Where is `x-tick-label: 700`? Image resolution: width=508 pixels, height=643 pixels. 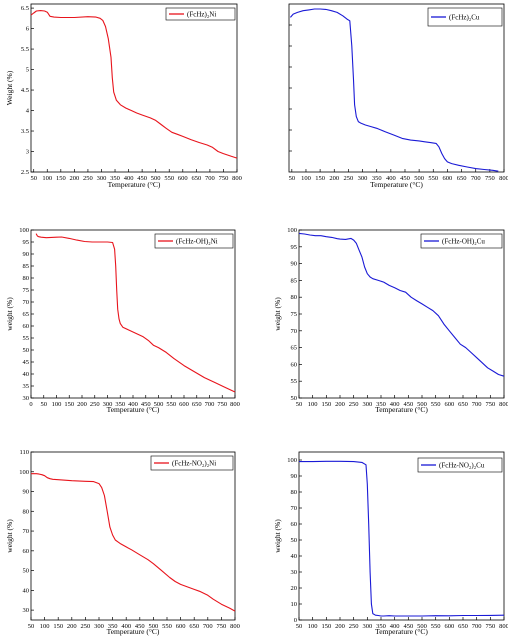
x-tick-label: 700 is located at coordinates (210, 178).